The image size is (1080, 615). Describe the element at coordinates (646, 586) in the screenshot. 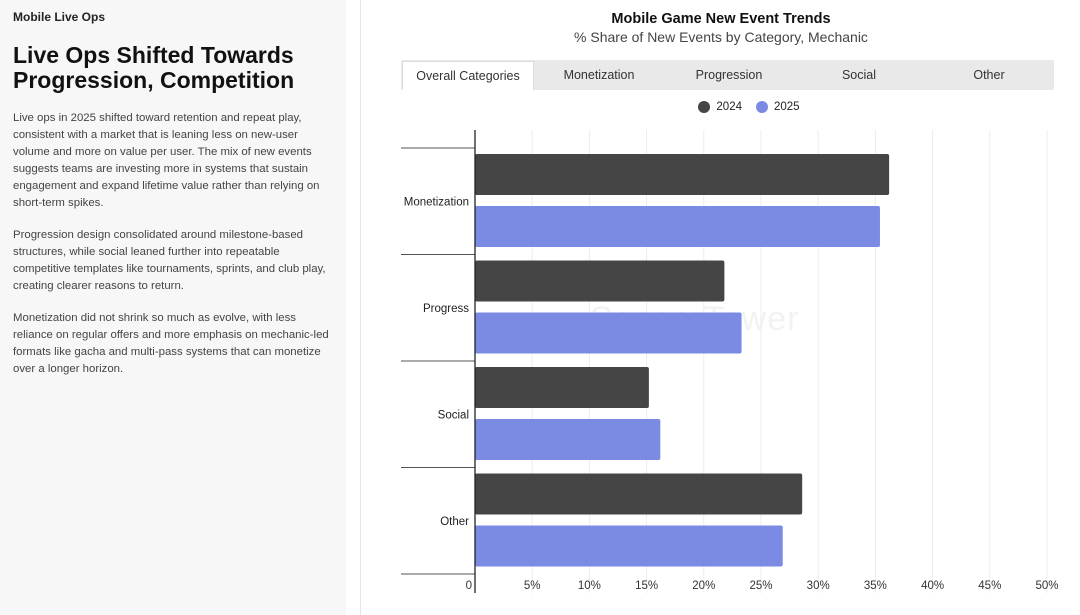

I see `x-tick-label-15: 15%` at that location.